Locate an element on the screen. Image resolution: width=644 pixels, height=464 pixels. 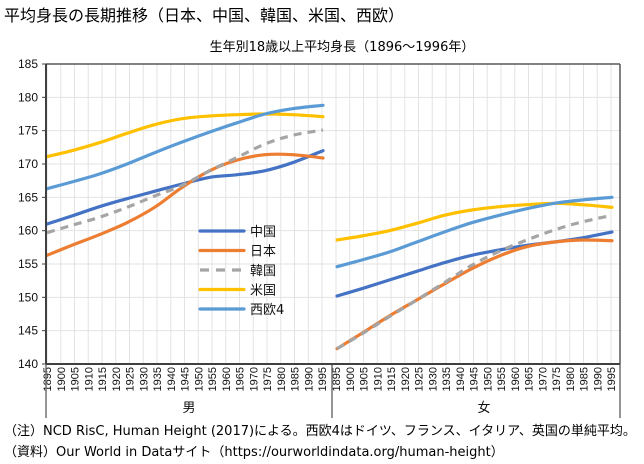
y-tick-label: 165 is located at coordinates (28, 197).